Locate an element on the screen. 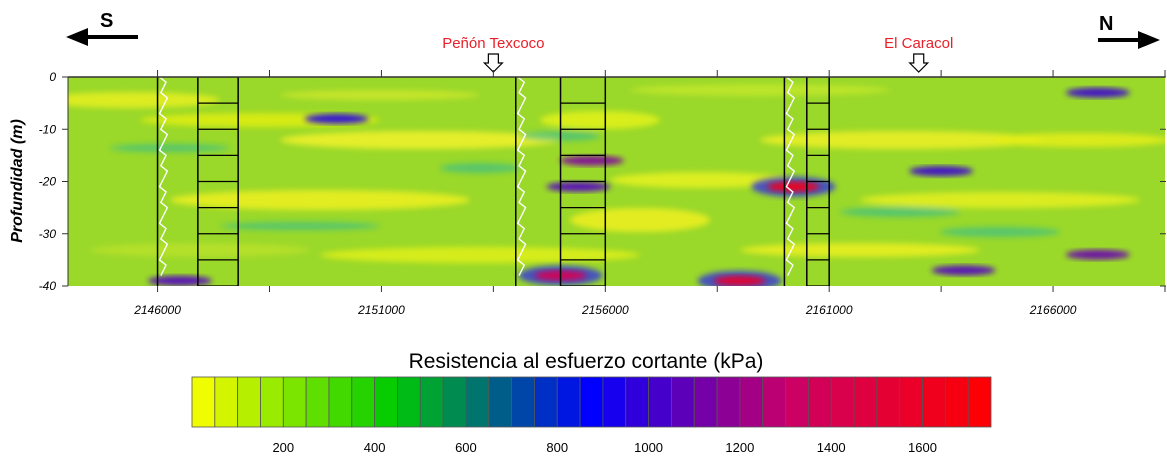 Image resolution: width=1167 pixels, height=460 pixels. x-tick-label-3: 2161000 is located at coordinates (829, 310).